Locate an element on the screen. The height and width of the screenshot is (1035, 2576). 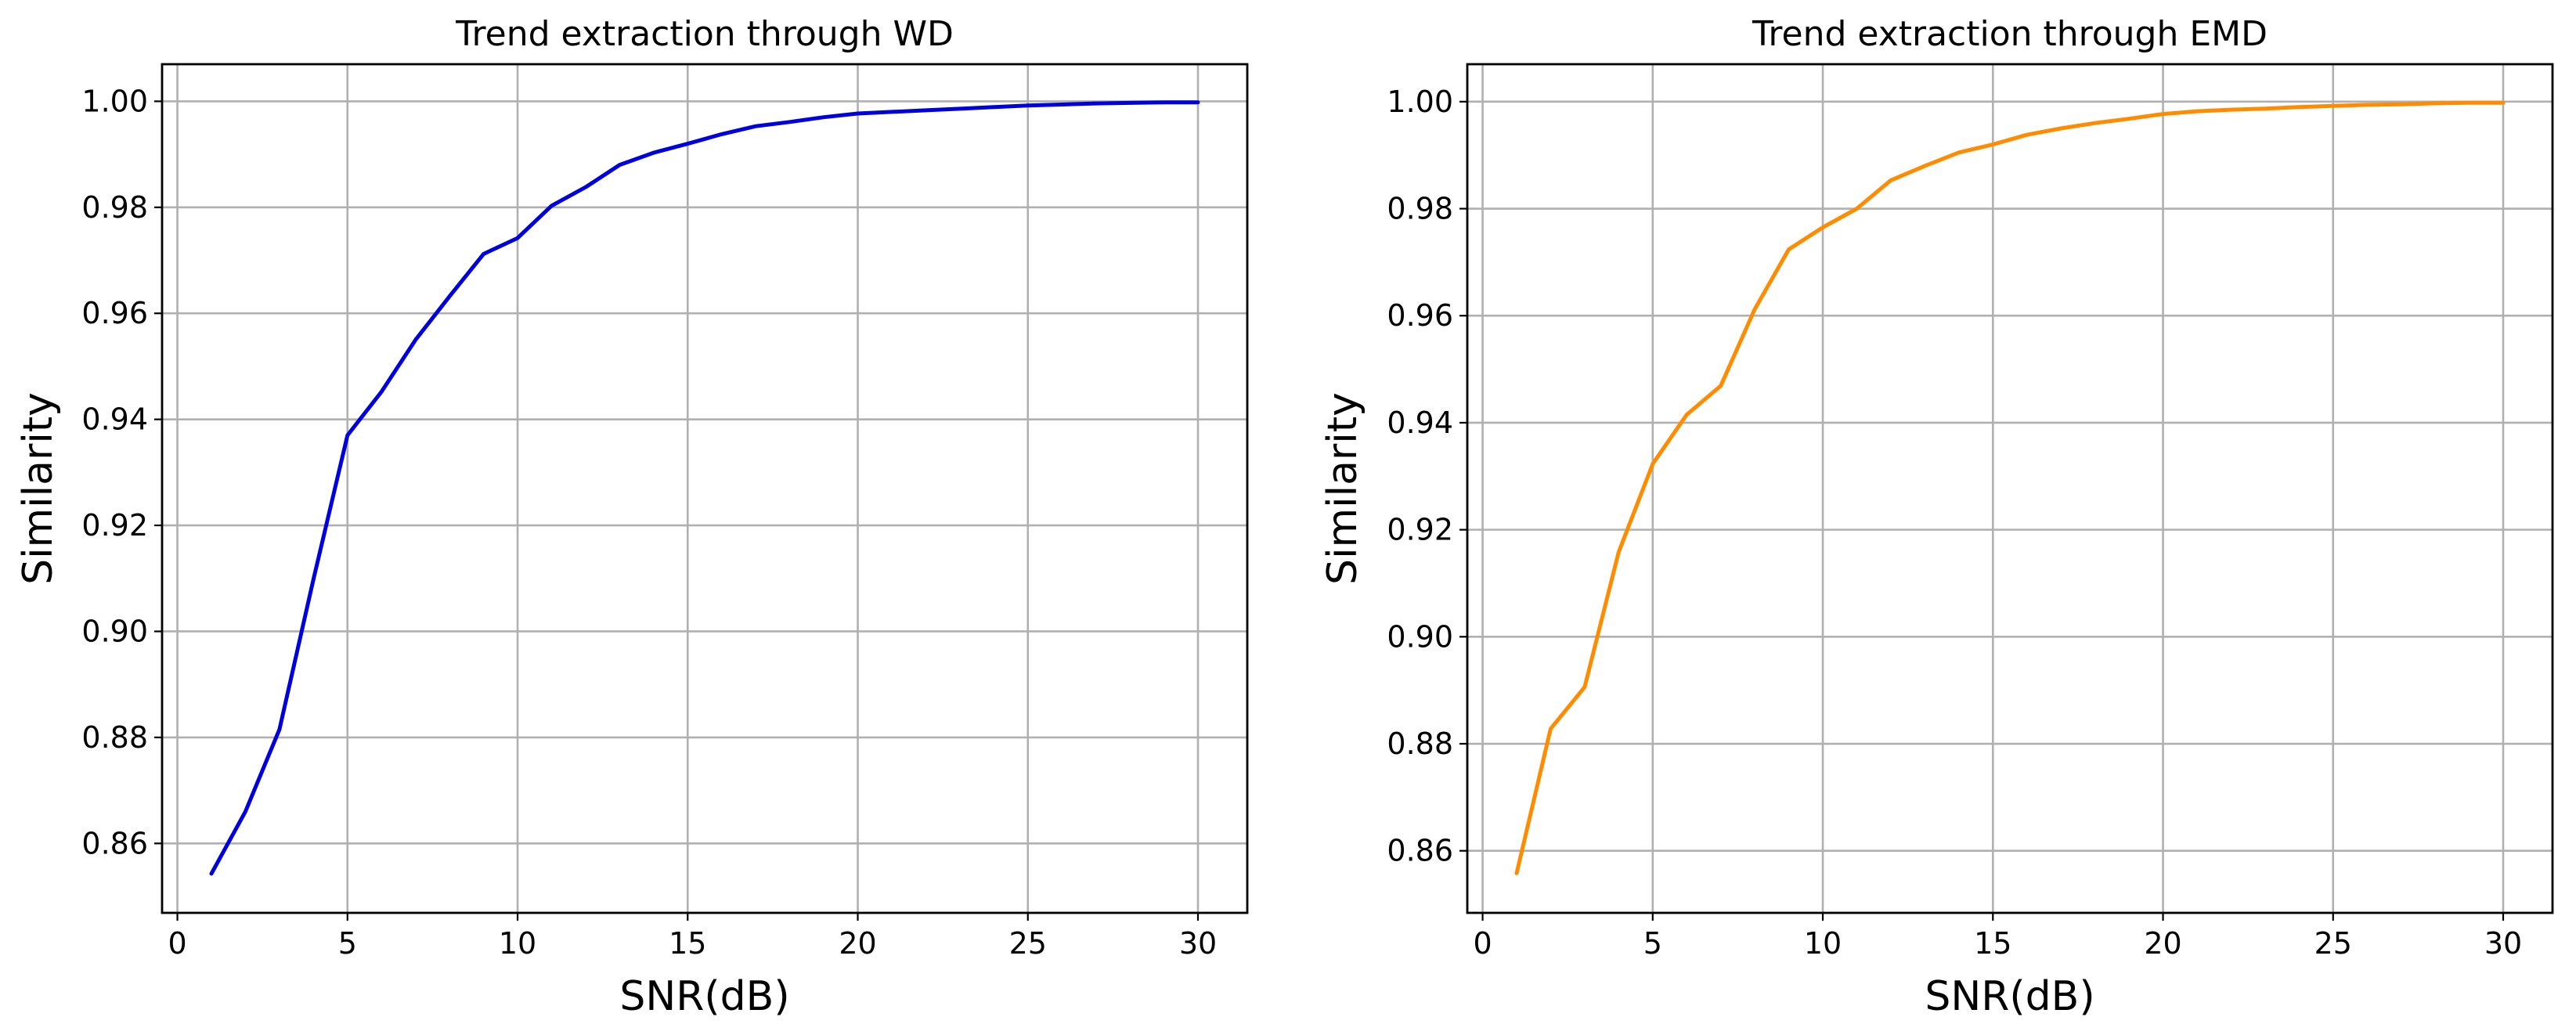
chart-title: Trend extraction through WD is located at coordinates (705, 34).